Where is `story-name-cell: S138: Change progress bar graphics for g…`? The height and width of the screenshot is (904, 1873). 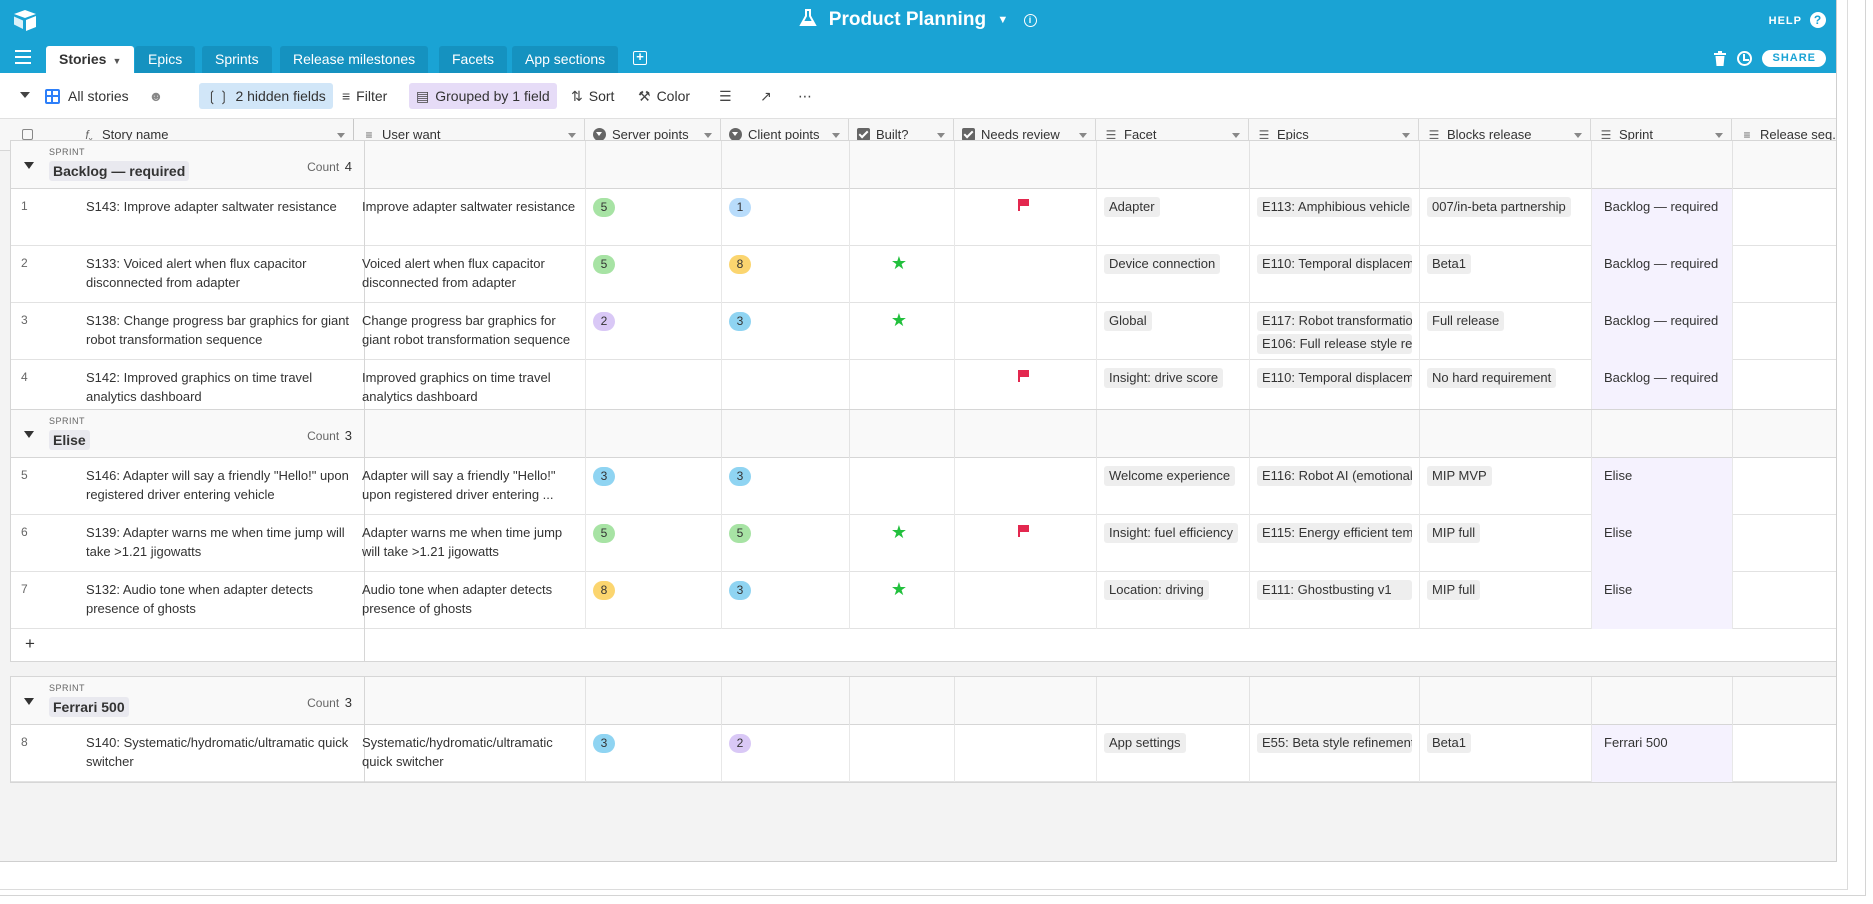 story-name-cell: S138: Change progress bar graphics for g… is located at coordinates (188, 331).